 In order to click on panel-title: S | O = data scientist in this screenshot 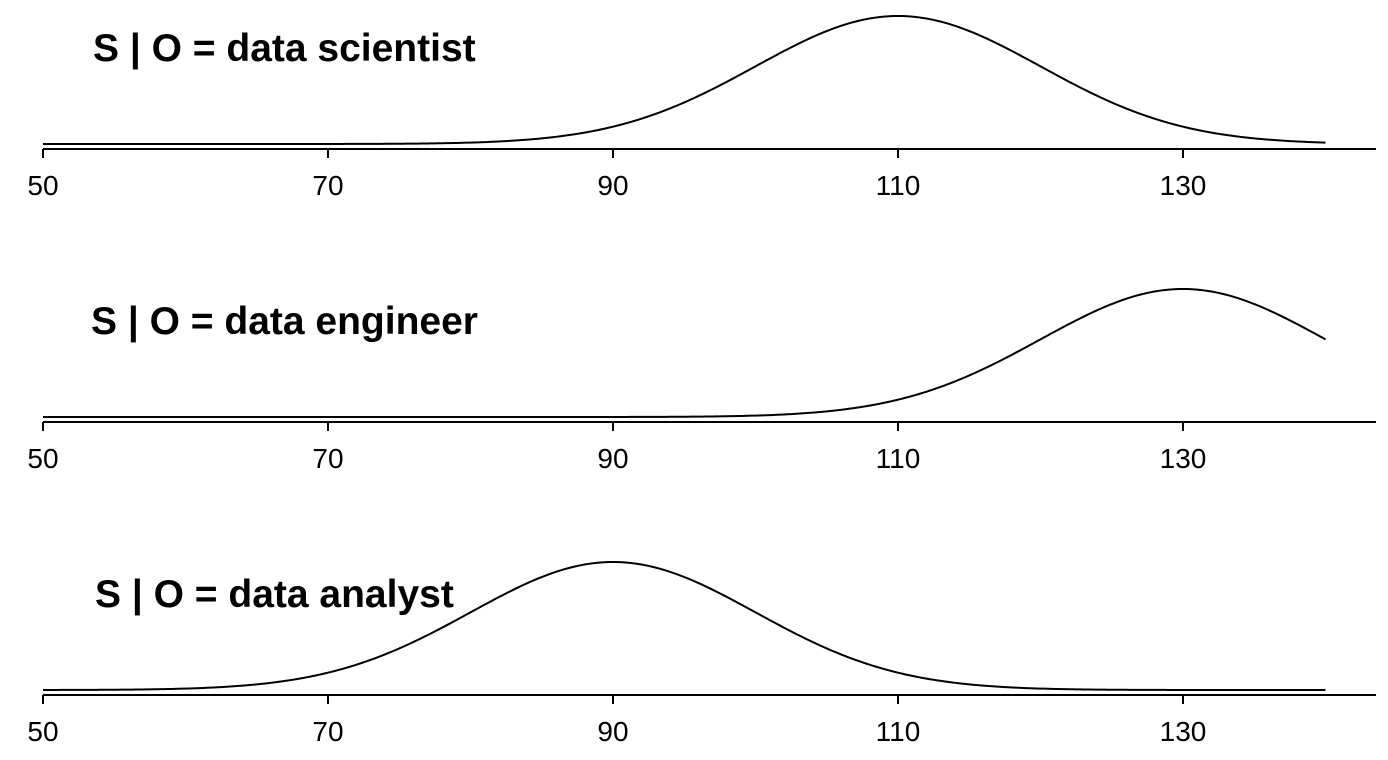, I will do `click(284, 48)`.